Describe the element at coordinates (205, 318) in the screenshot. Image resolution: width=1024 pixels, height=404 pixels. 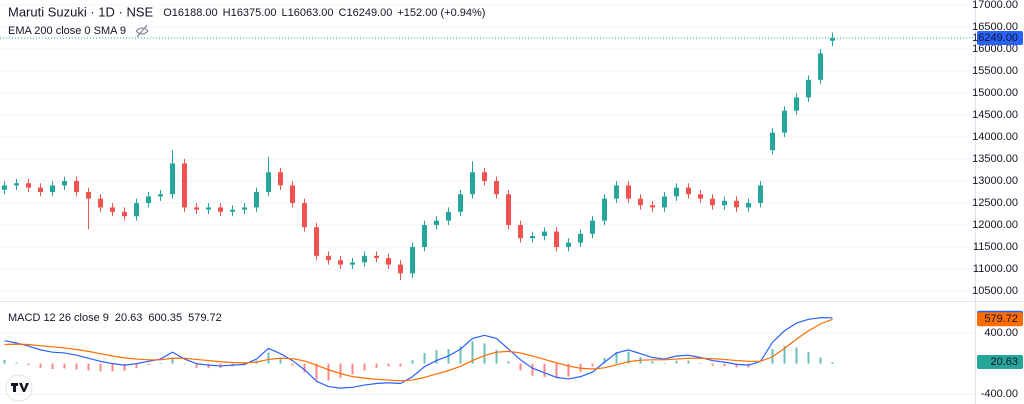
I see `macd-legend-value: 579.72` at that location.